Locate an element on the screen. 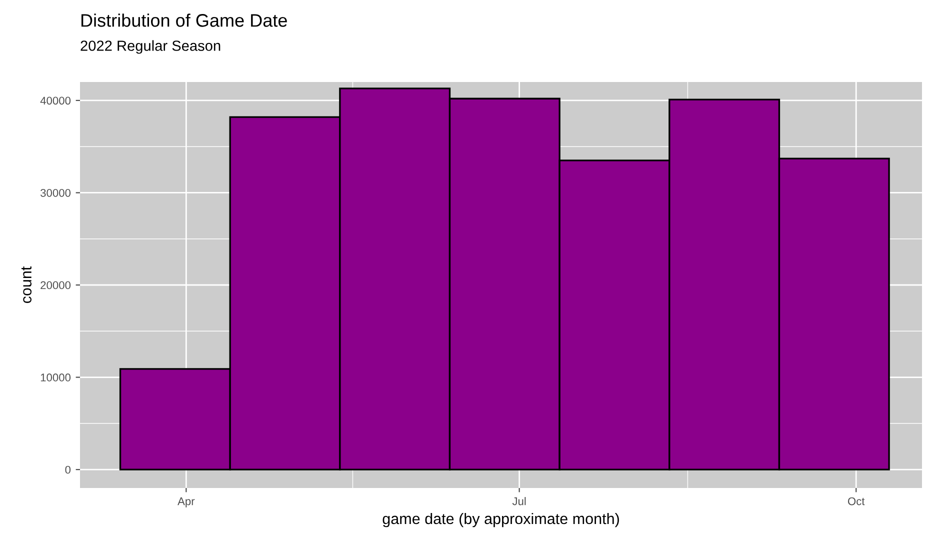 The height and width of the screenshot is (537, 933). y-tick-label: 20000 is located at coordinates (55, 285).